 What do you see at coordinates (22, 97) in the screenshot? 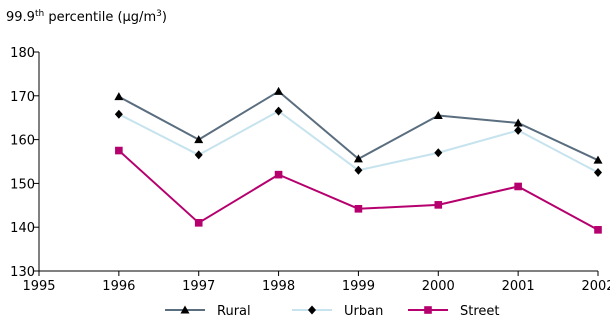
I see `y-tick-label: 170` at bounding box center [22, 97].